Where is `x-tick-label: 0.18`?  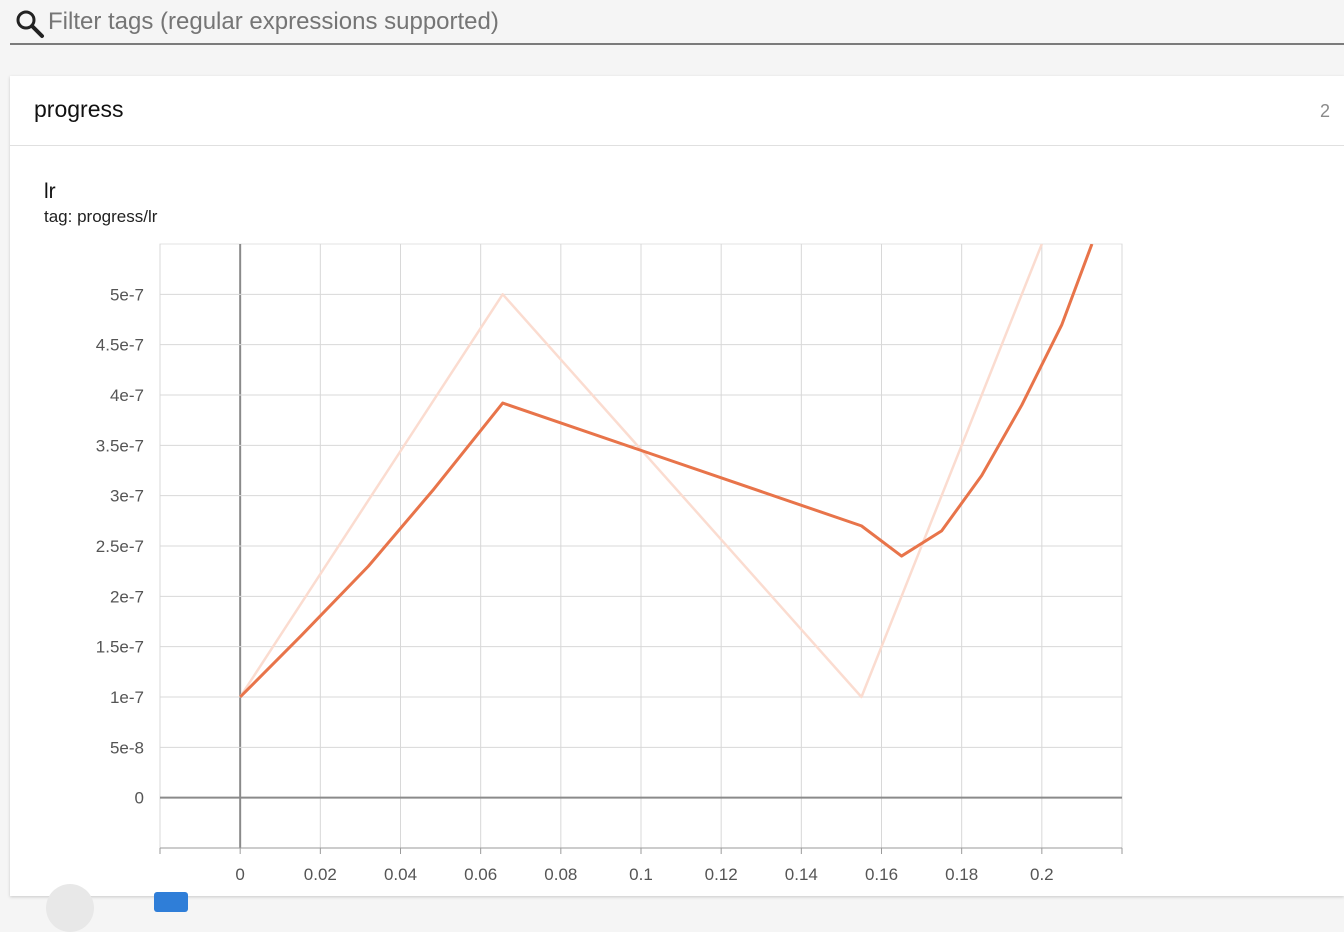 x-tick-label: 0.18 is located at coordinates (961, 874).